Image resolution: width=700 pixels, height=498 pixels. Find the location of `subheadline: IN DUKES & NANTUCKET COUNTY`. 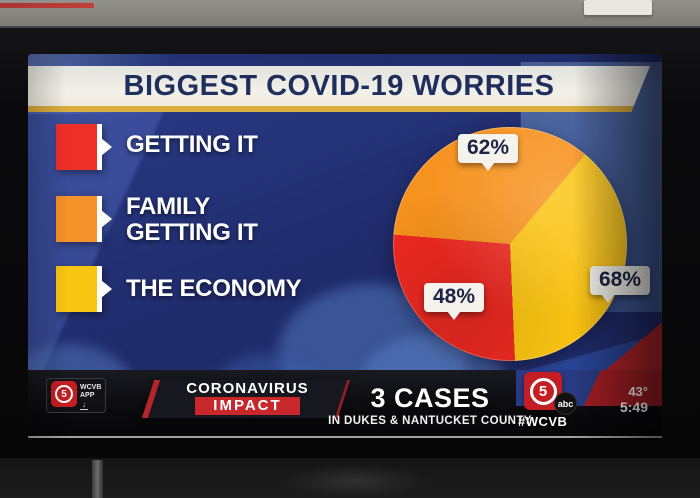

subheadline: IN DUKES & NANTUCKET COUNTY is located at coordinates (430, 421).